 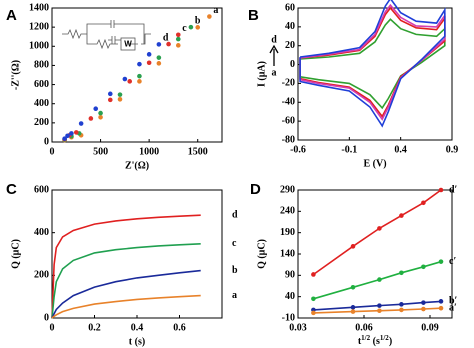 What do you see at coordinates (39, 7) in the screenshot?
I see `y-tick-label: 1400` at bounding box center [39, 7].